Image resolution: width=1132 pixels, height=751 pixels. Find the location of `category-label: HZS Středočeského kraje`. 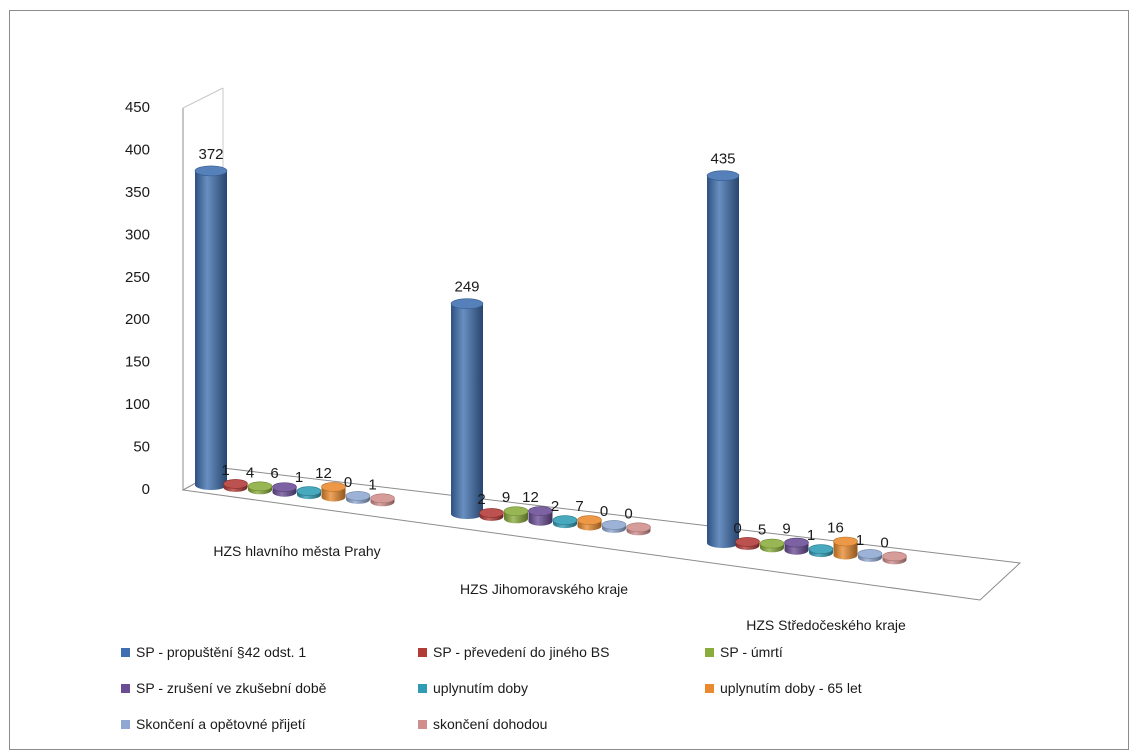

category-label: HZS Středočeského kraje is located at coordinates (826, 625).